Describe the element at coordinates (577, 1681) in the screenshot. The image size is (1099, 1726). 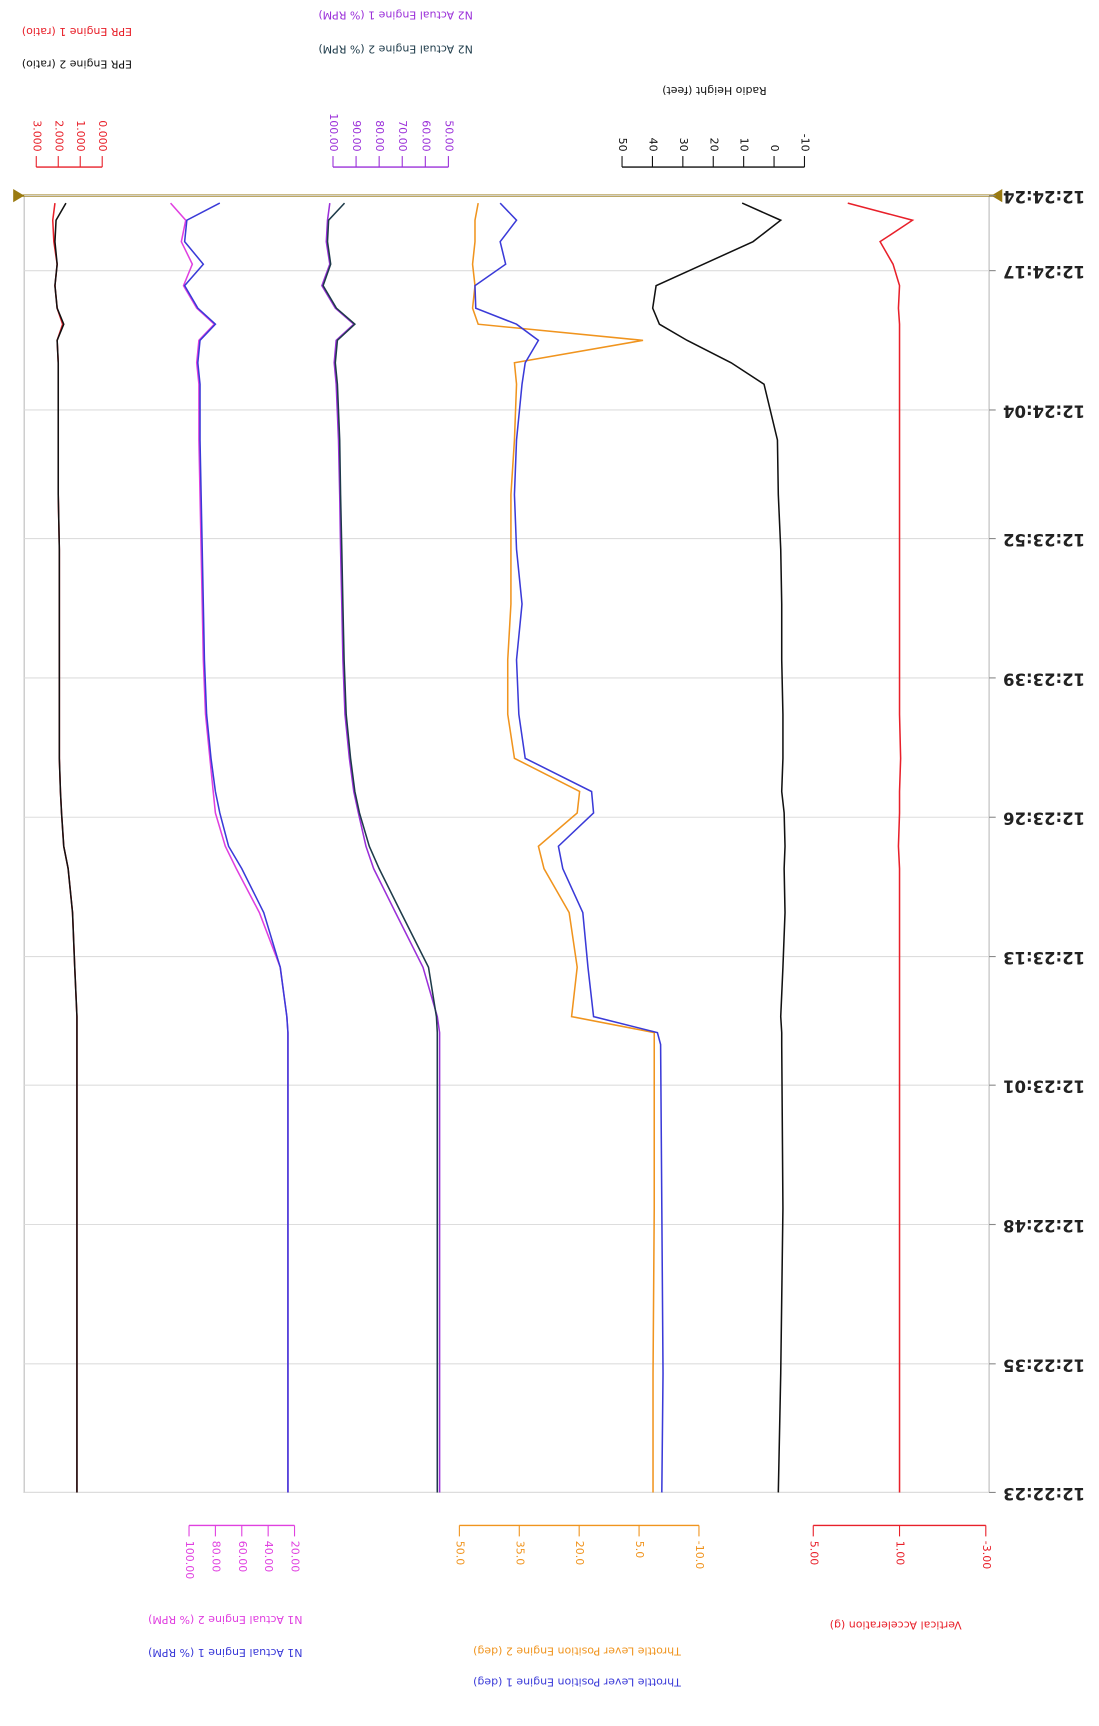
I see `legend-label: Throttle Lever Position Engine 1 (deg)` at that location.